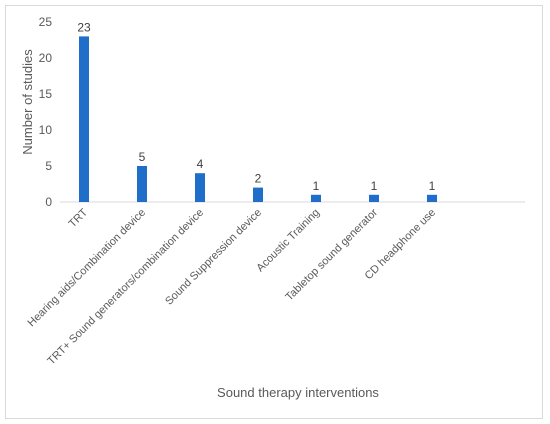  Describe the element at coordinates (86, 268) in the screenshot. I see `x-category-label: Hearing aids/Combination device` at that location.